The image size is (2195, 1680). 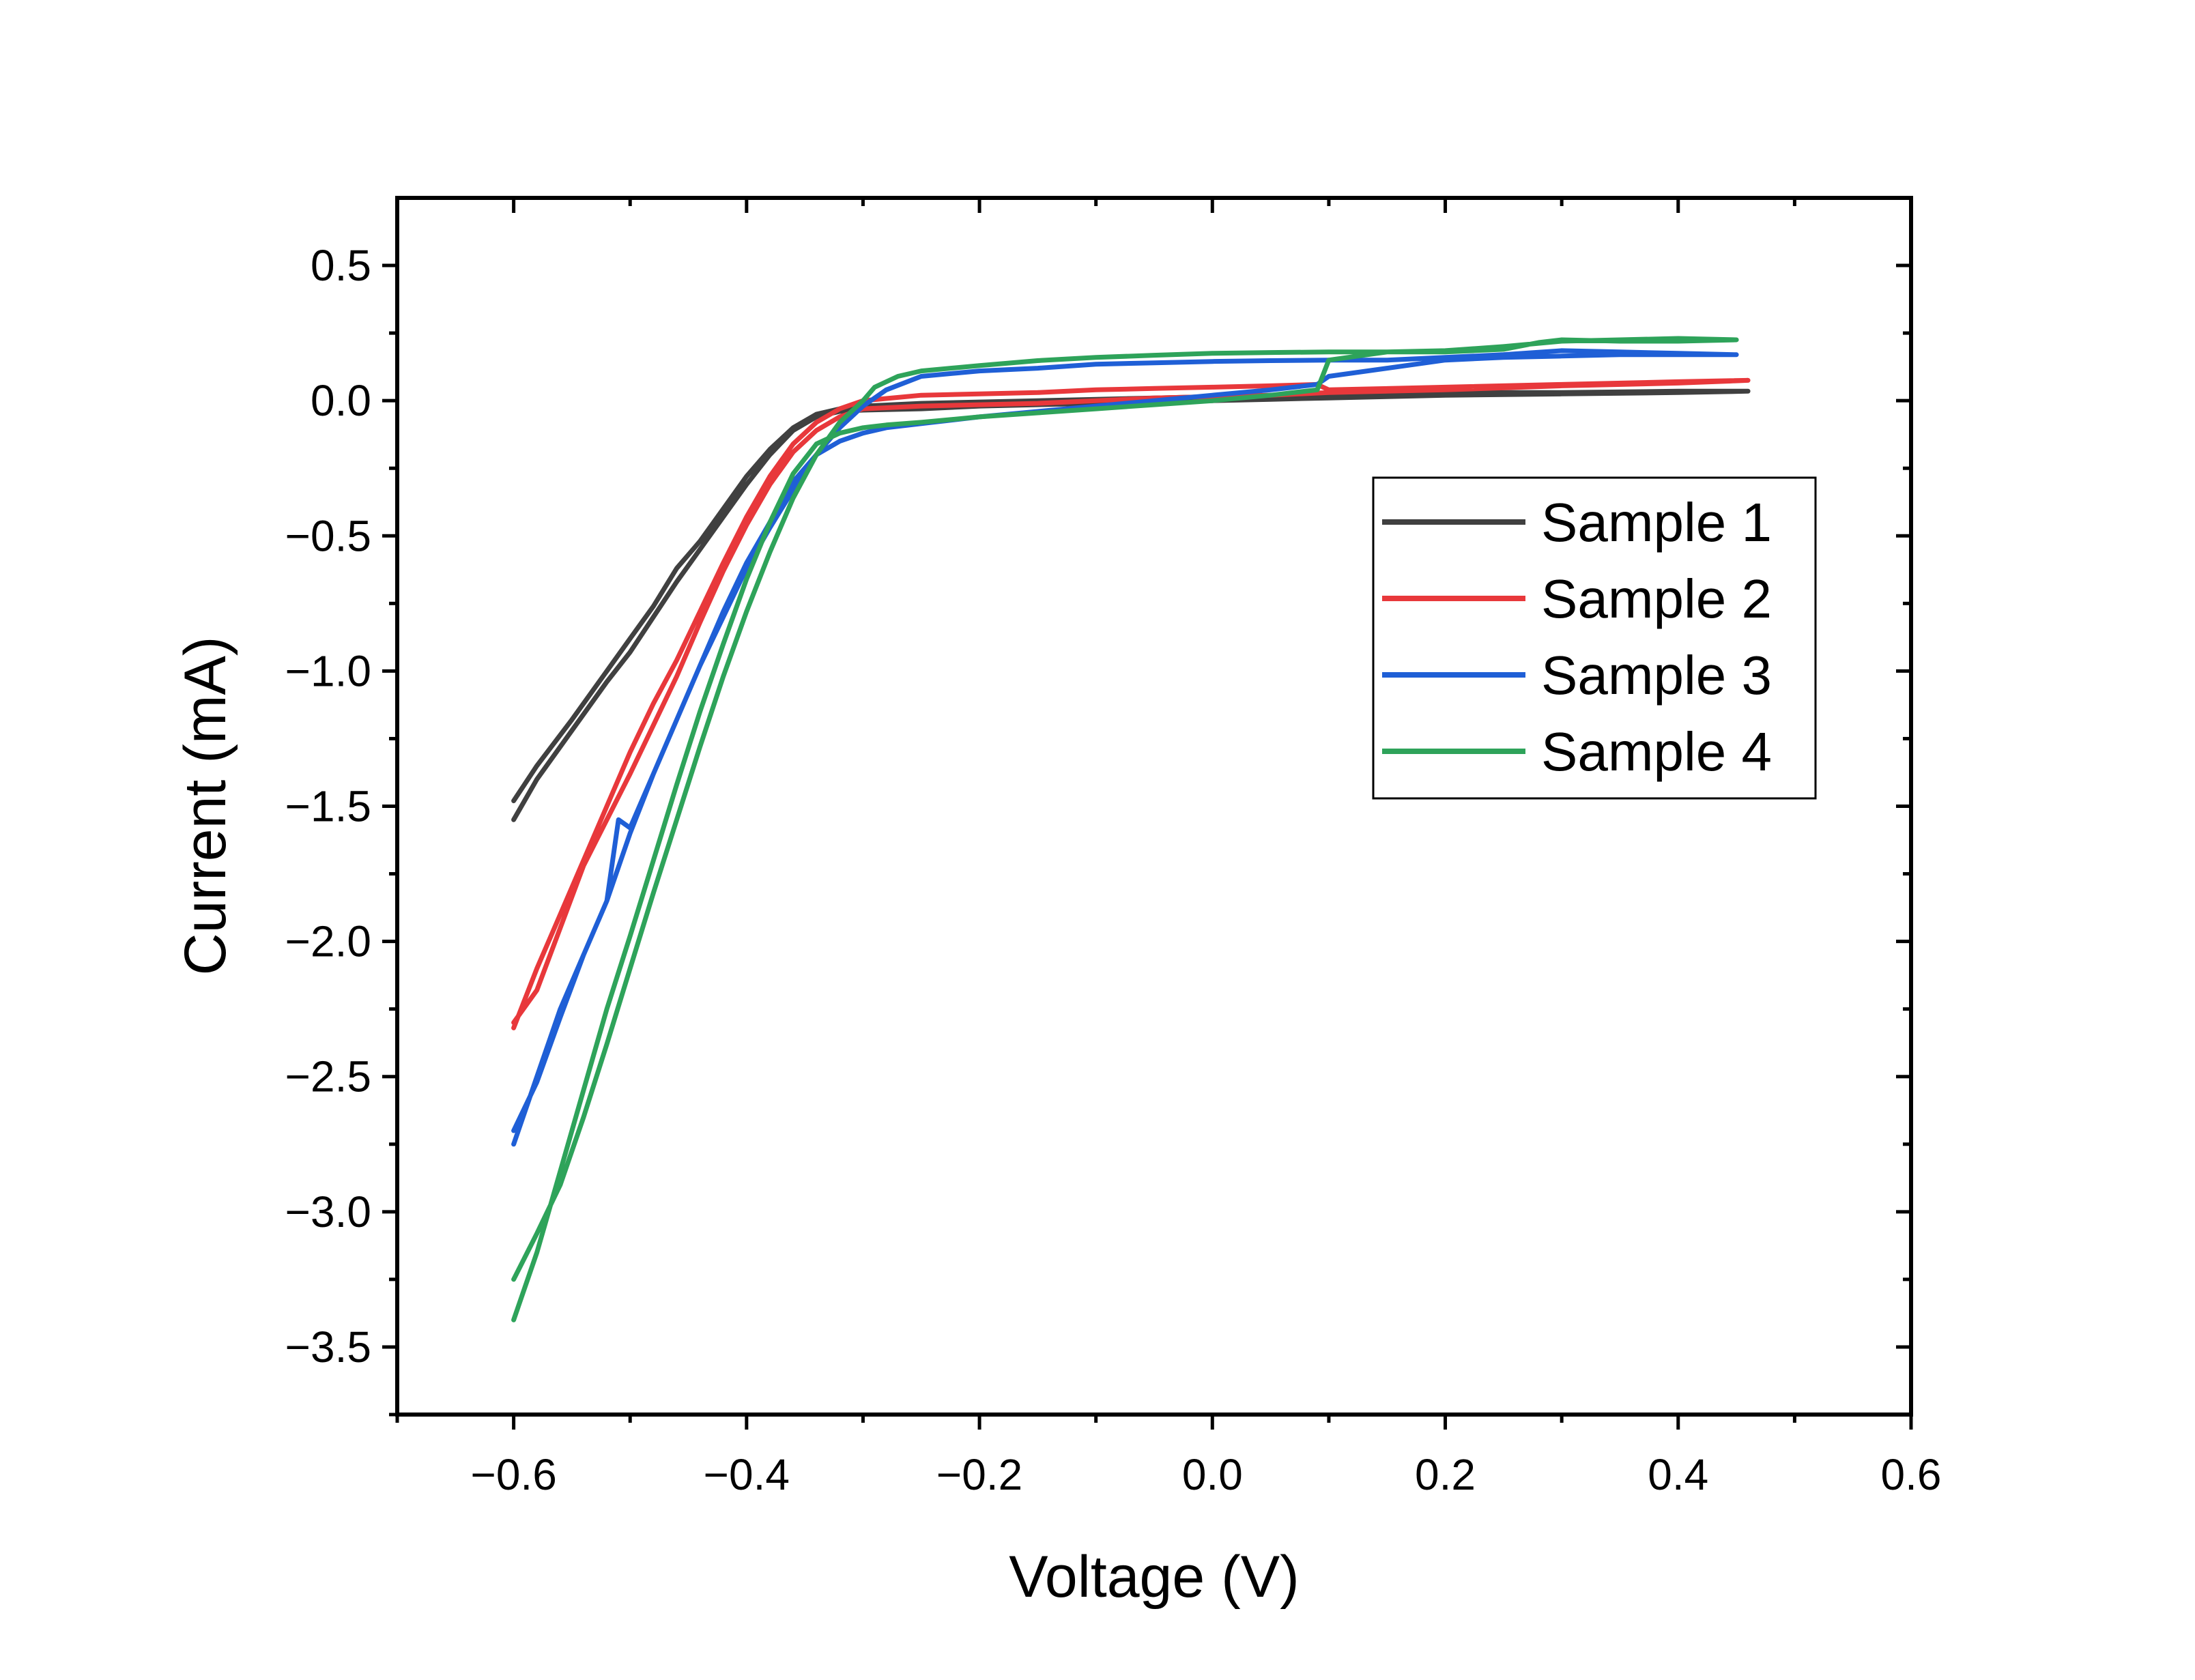 What do you see at coordinates (328, 941) in the screenshot?
I see `y-tick-label: −2.0` at bounding box center [328, 941].